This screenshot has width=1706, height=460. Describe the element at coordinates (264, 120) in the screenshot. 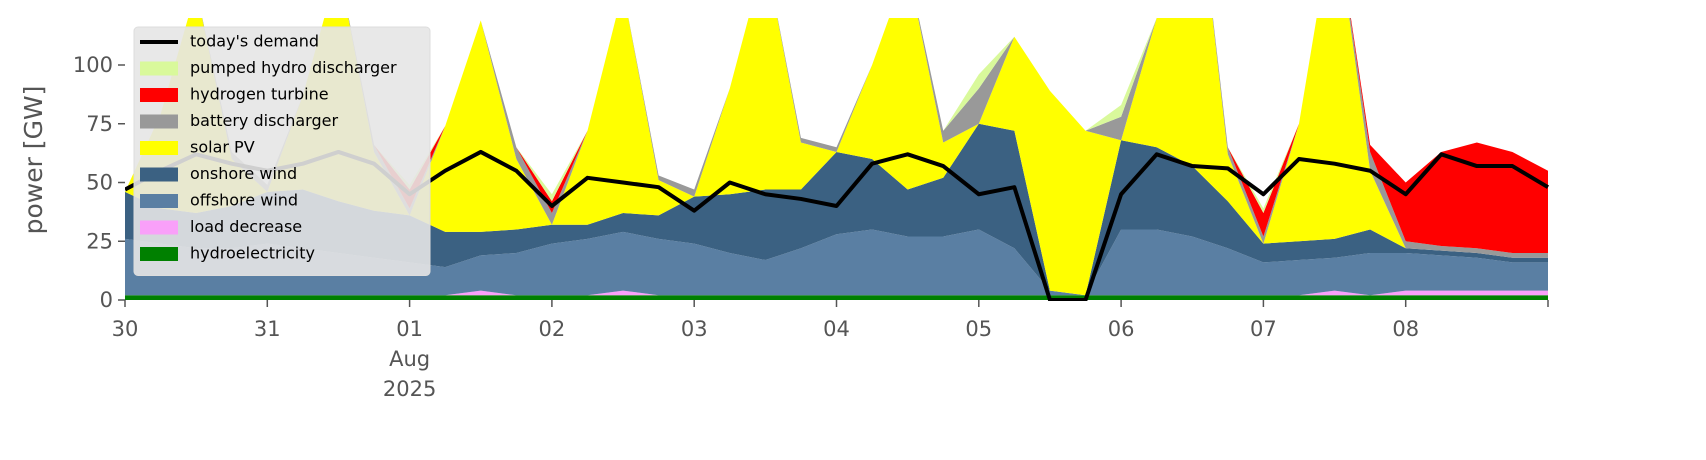

I see `legend-label: battery discharger` at that location.